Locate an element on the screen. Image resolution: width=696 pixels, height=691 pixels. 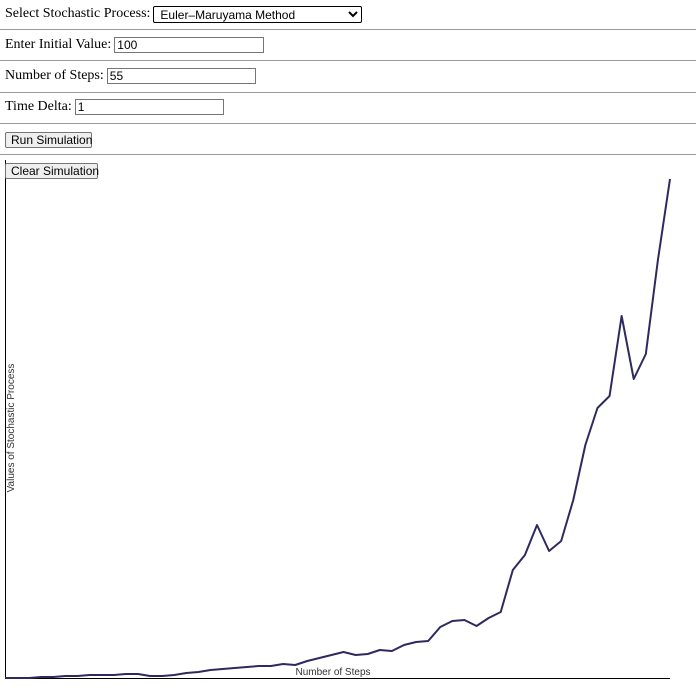
x-axis-label: Number of Steps is located at coordinates (332, 672).